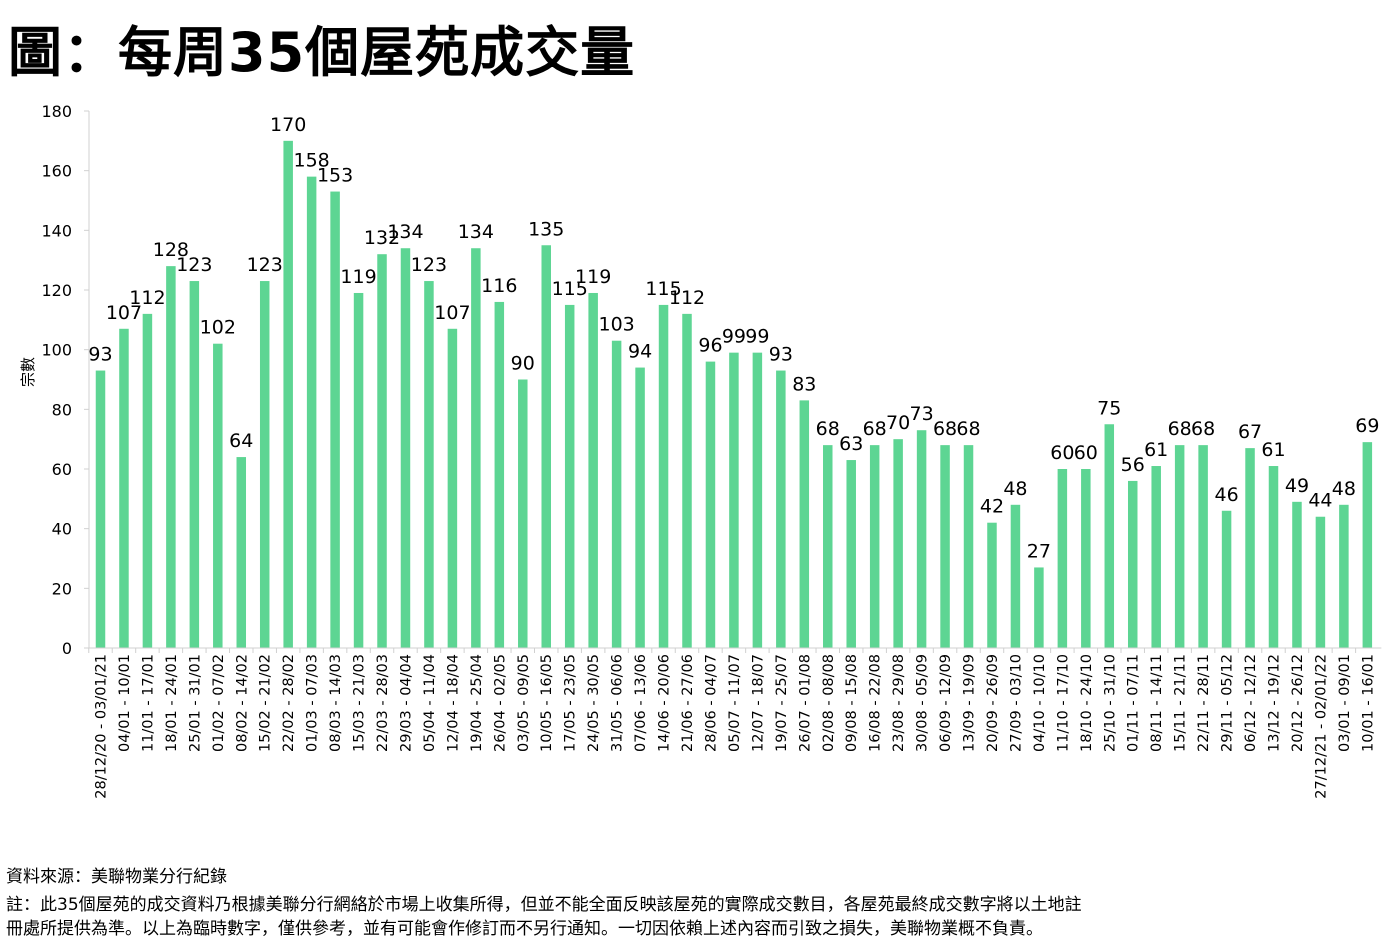 The height and width of the screenshot is (942, 1389). I want to click on x-tick-label: 22/02 - 28/02, so click(289, 703).